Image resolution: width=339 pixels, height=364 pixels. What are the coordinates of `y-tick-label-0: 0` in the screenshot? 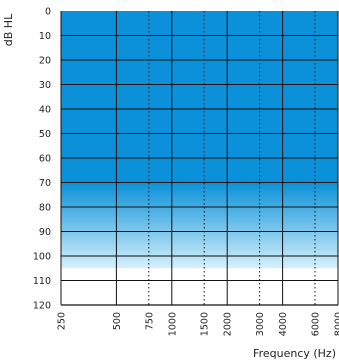 It's located at (48, 12).